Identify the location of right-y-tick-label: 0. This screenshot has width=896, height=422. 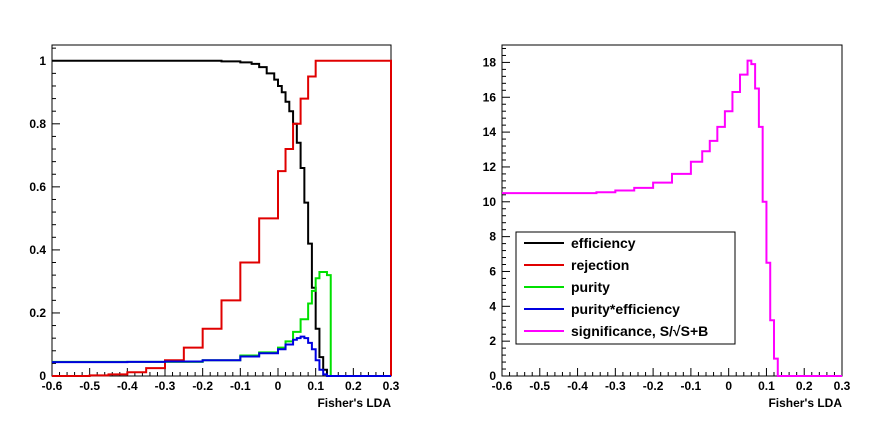
(492, 376).